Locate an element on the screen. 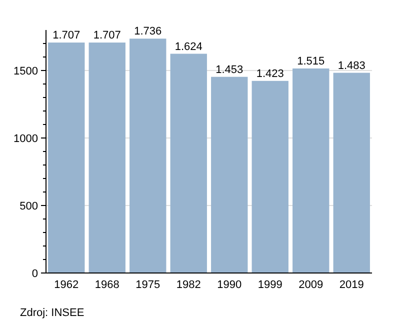 The height and width of the screenshot is (323, 400). x-tick-label: 1962 is located at coordinates (66, 285).